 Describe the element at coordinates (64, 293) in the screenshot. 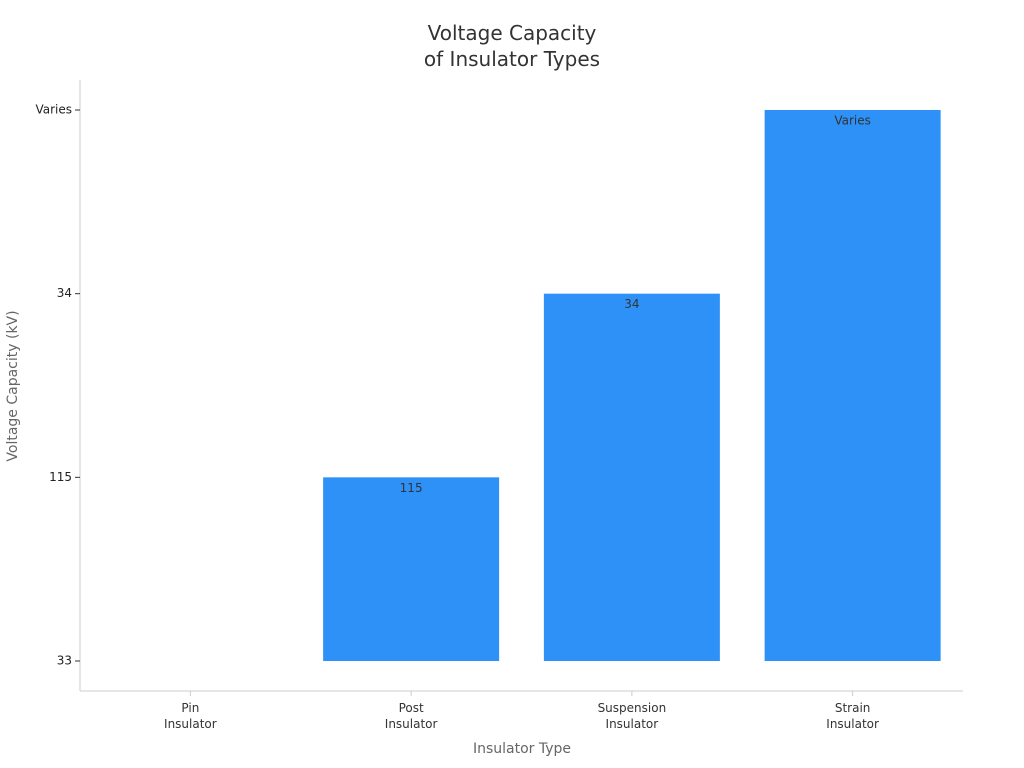

I see `y-tick-label: 34` at that location.